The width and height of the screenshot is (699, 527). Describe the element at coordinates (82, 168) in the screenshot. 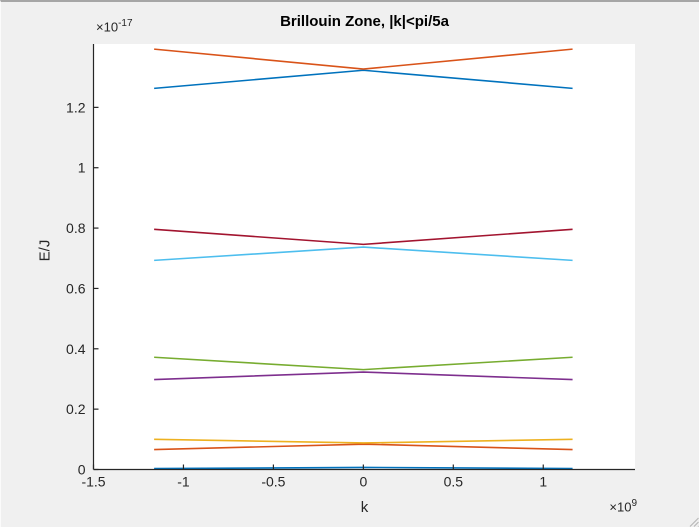

I see `y-tick-label: 1` at that location.